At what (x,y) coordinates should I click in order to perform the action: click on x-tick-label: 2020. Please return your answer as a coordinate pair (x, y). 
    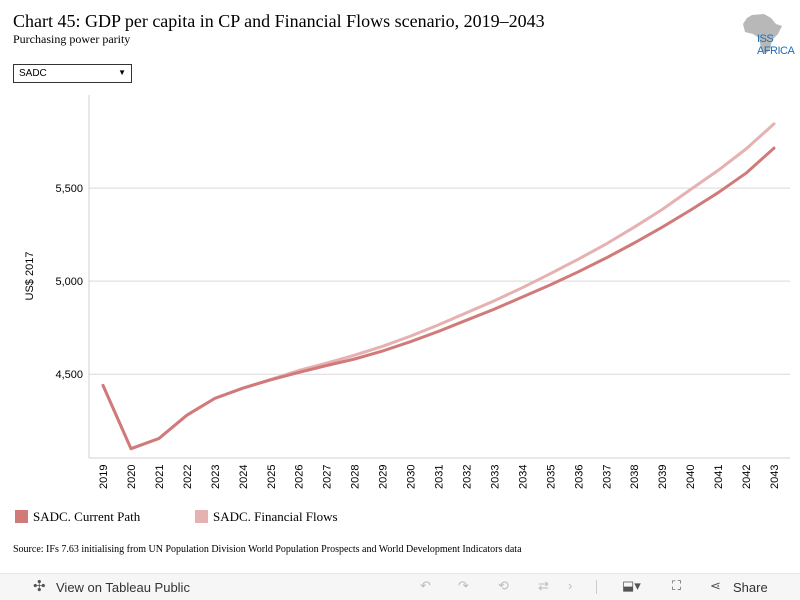
    Looking at the image, I should click on (132, 477).